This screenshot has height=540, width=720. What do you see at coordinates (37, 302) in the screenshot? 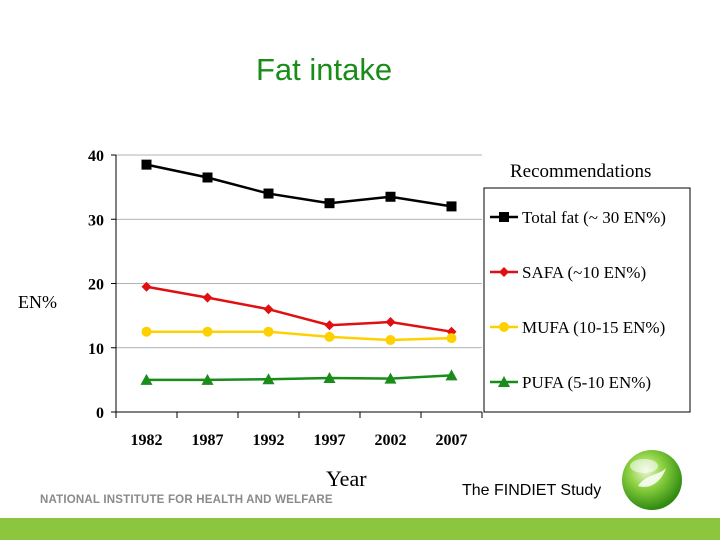
I see `y-axis-label: EN%` at bounding box center [37, 302].